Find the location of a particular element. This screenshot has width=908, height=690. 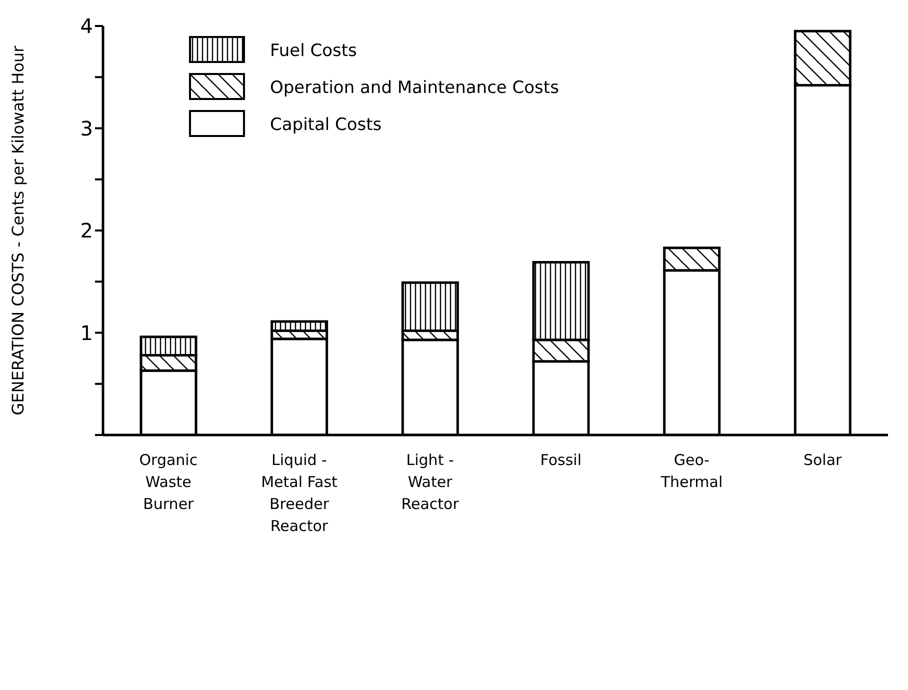

y-tick-label: 3 is located at coordinates (86, 128).